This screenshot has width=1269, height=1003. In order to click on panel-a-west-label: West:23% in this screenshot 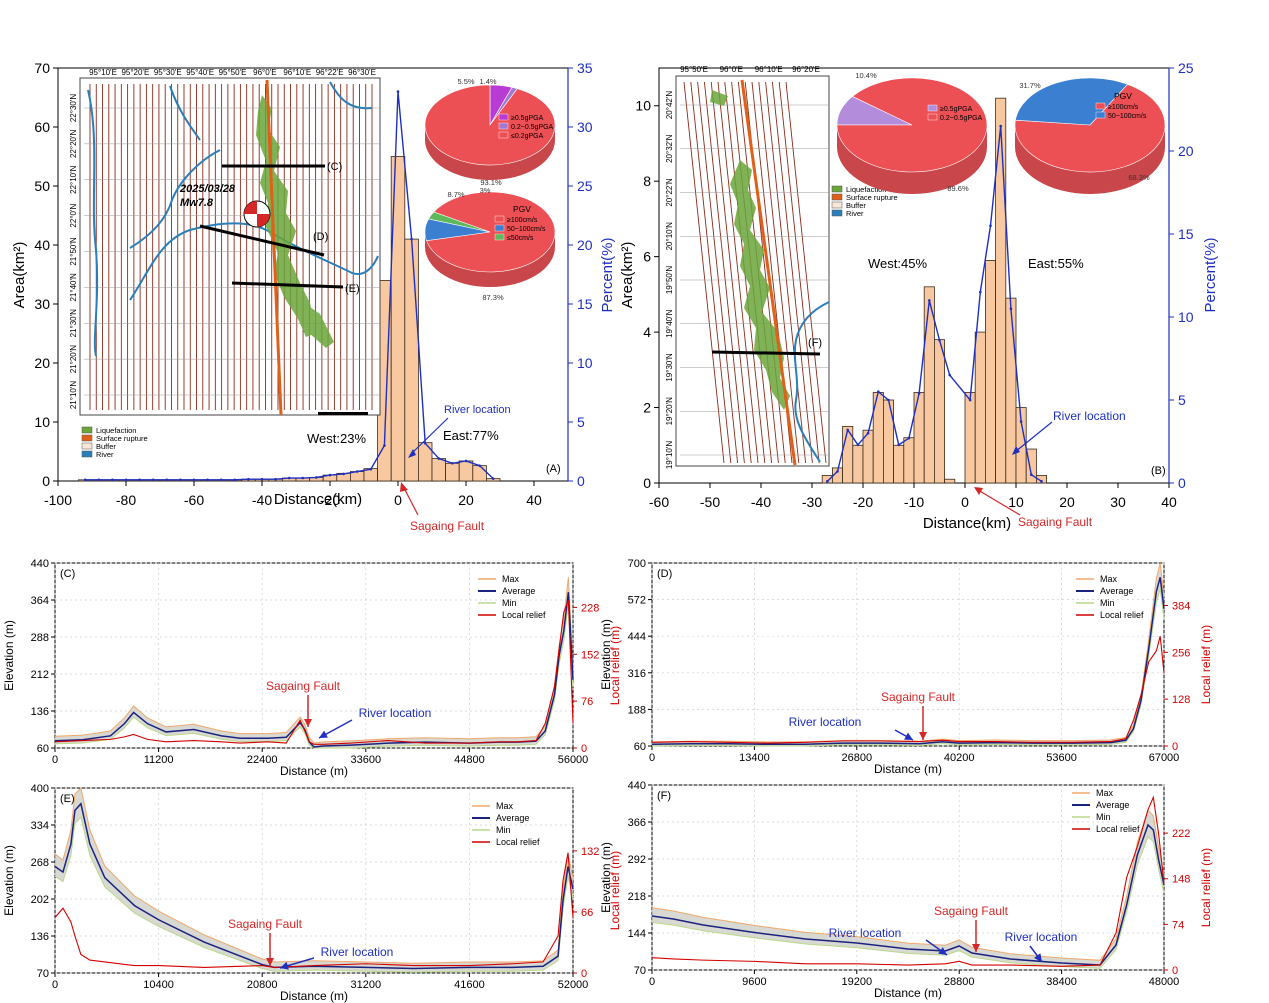, I will do `click(336, 438)`.